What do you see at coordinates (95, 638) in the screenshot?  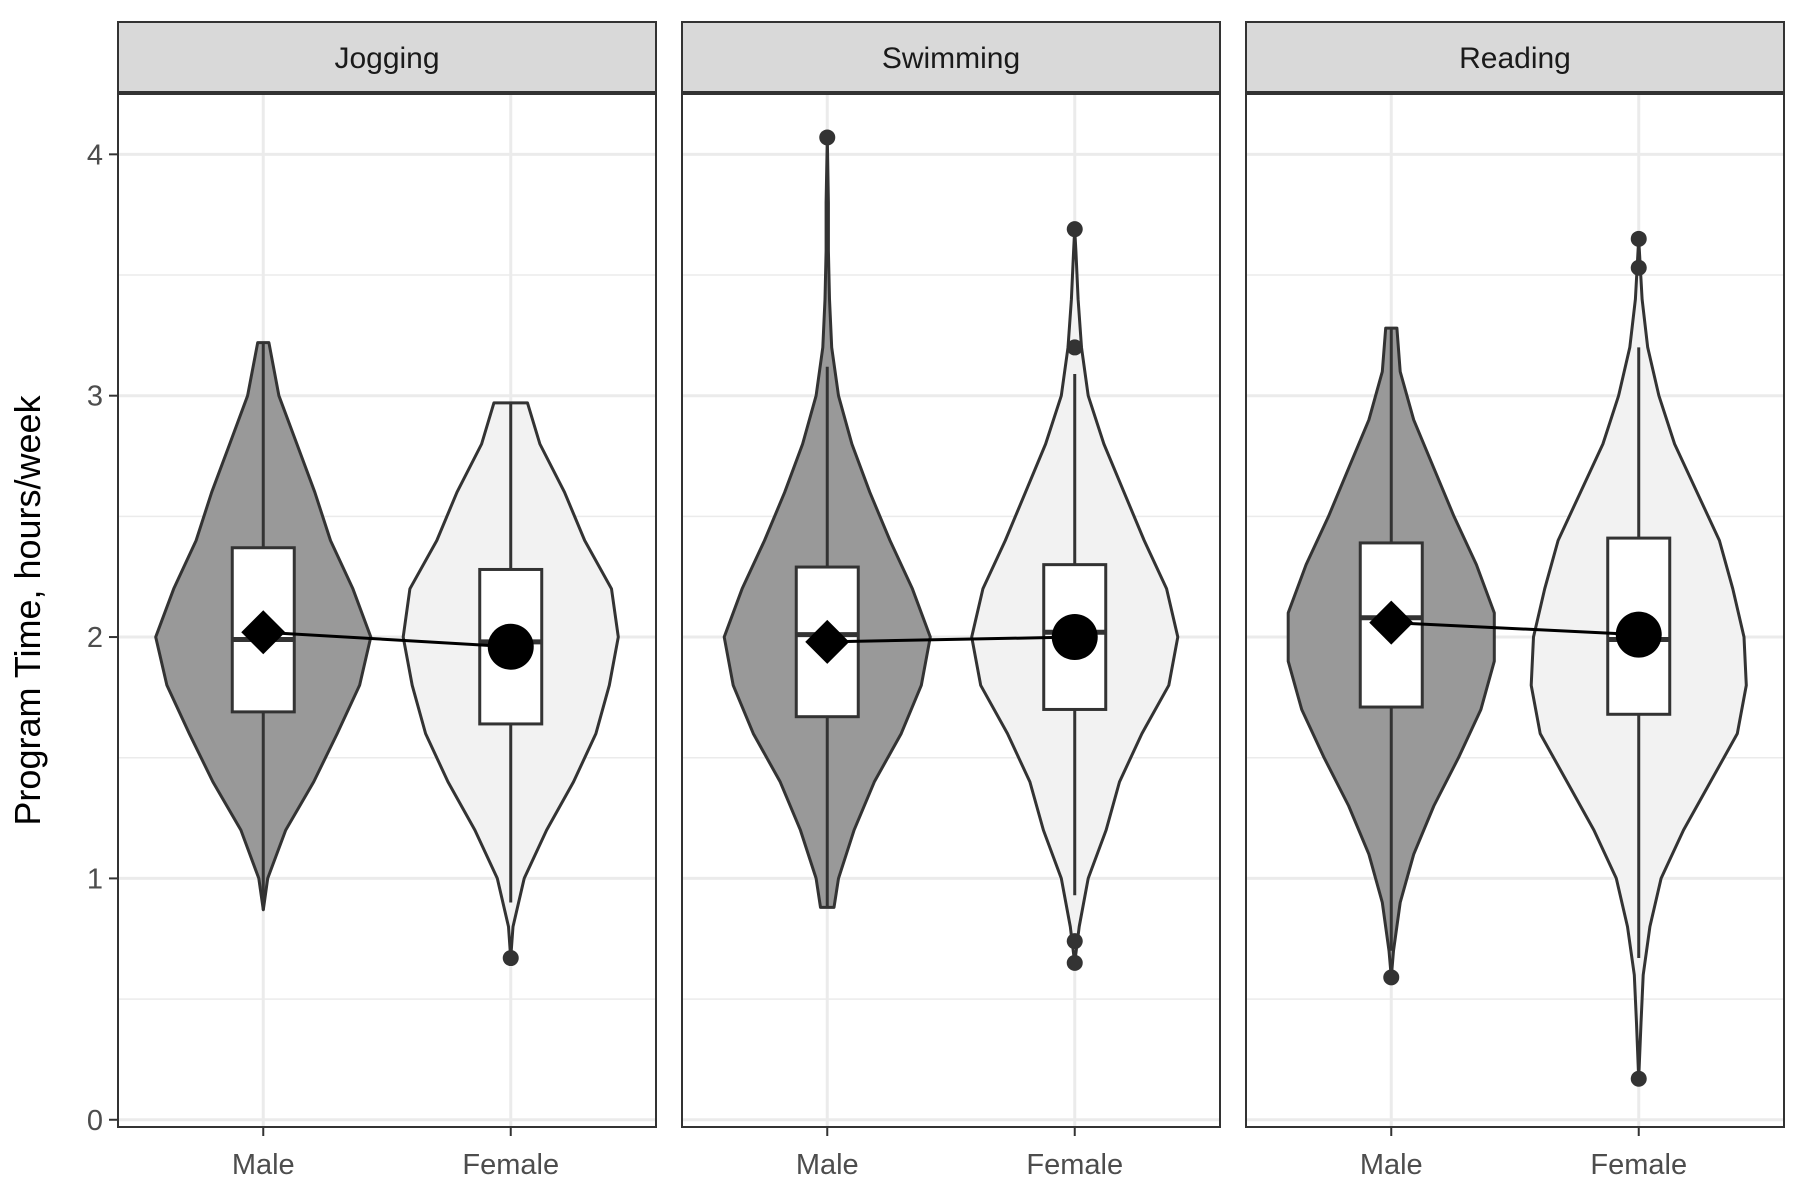 I see `y-tick-label: 2` at bounding box center [95, 638].